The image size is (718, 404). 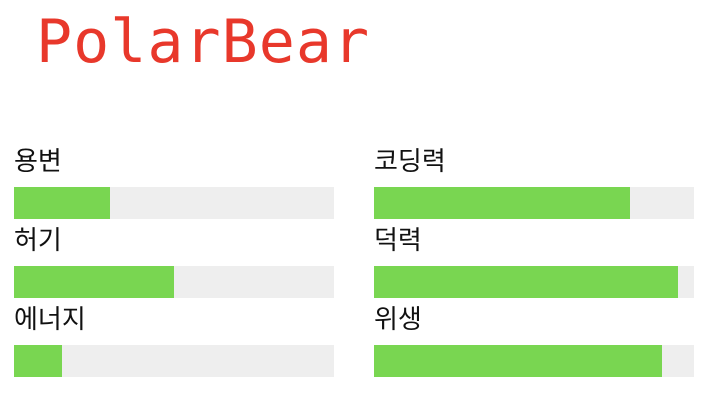 What do you see at coordinates (38, 162) in the screenshot?
I see `stat-label: 용변` at bounding box center [38, 162].